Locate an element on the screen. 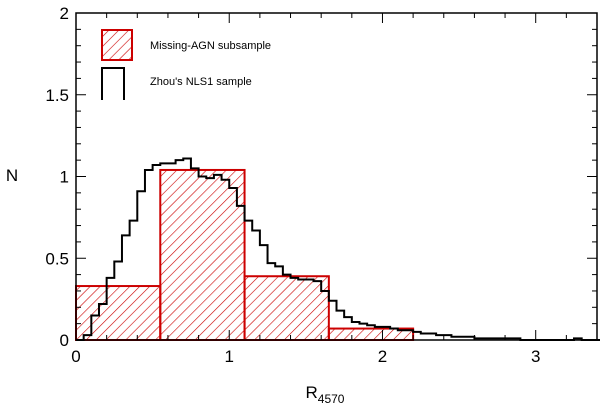 This screenshot has height=407, width=600. legend-label-missing-agn: Missing-AGN subsample is located at coordinates (210, 46).